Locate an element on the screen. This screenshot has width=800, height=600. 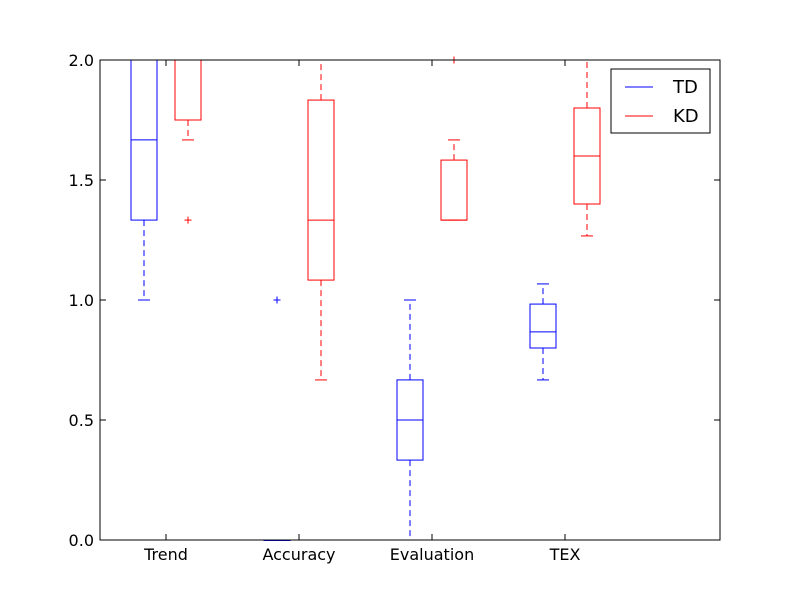
y-tick-label: 0.5 is located at coordinates (81, 420).